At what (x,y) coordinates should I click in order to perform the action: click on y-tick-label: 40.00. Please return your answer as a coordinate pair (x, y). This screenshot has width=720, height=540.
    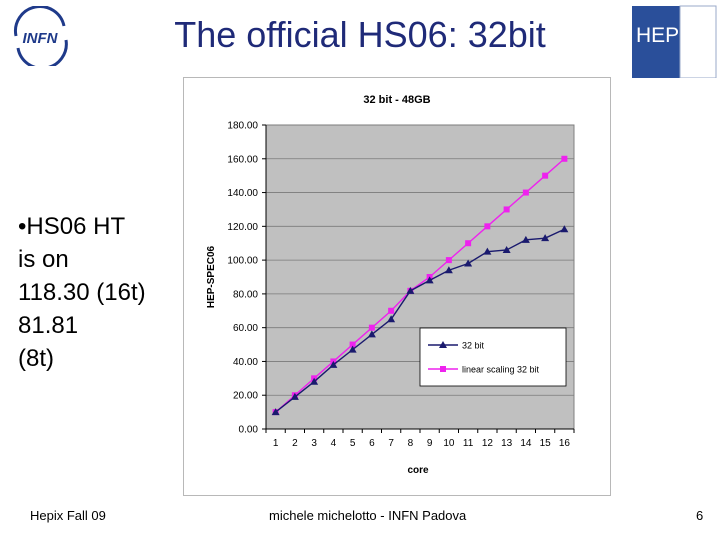
    Looking at the image, I should click on (245, 362).